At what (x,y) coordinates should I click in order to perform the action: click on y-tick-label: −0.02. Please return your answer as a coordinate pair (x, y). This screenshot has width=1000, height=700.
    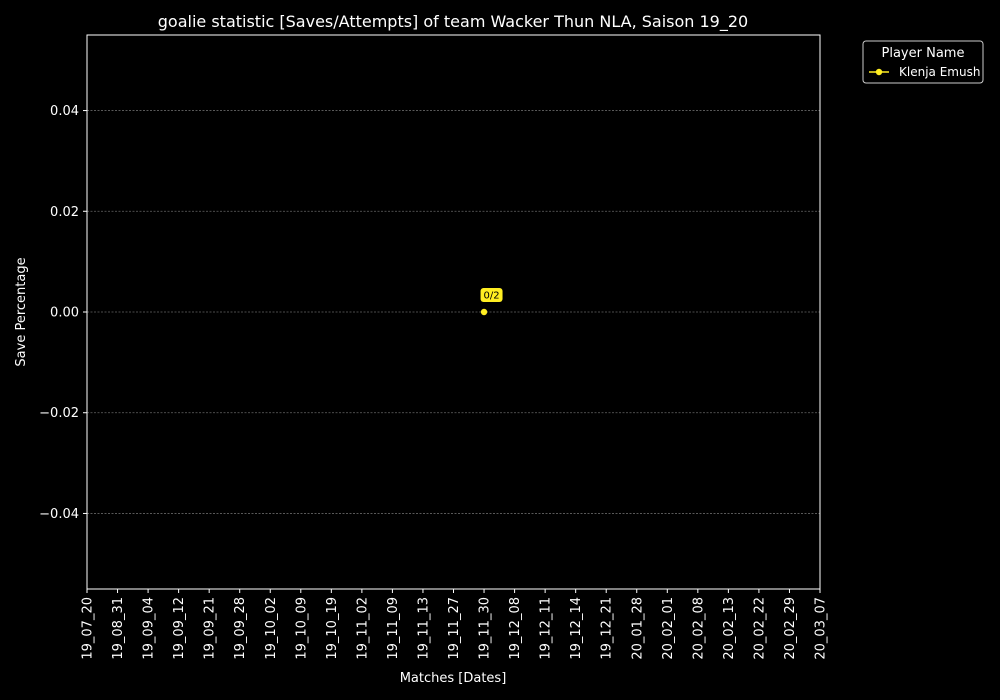
    Looking at the image, I should click on (59, 413).